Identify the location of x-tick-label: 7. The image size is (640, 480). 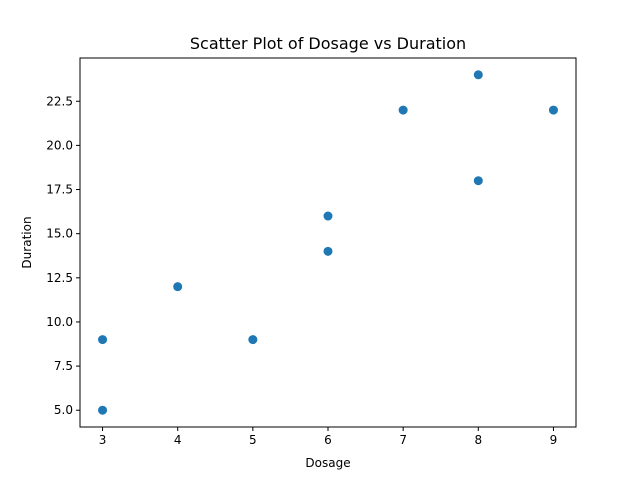
(403, 440).